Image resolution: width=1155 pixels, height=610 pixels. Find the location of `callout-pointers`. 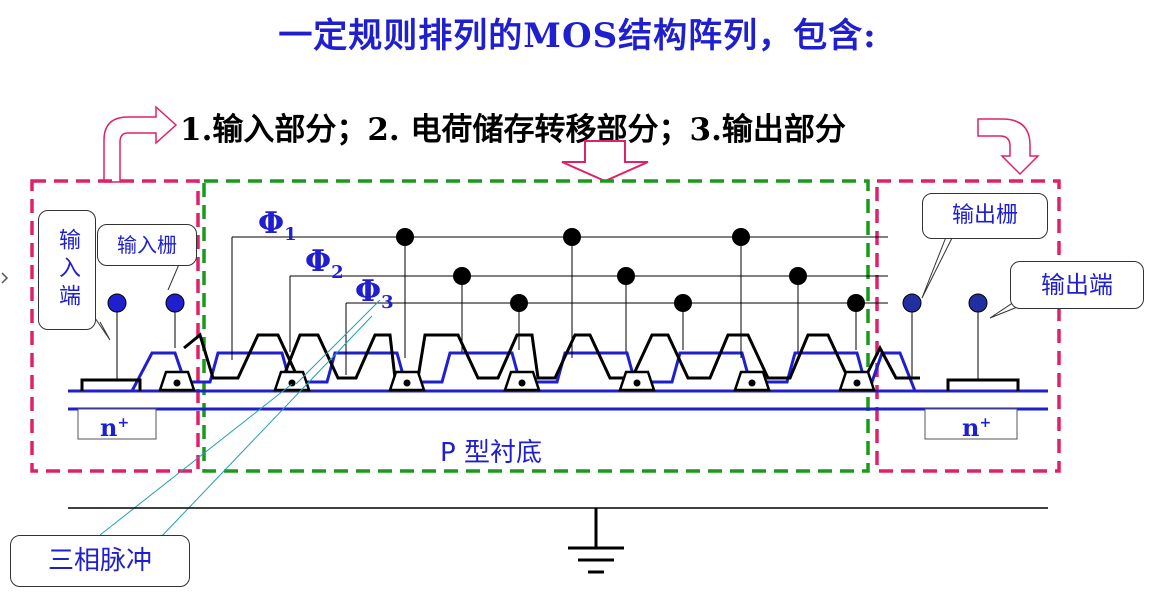

callout-pointers is located at coordinates (557, 286).